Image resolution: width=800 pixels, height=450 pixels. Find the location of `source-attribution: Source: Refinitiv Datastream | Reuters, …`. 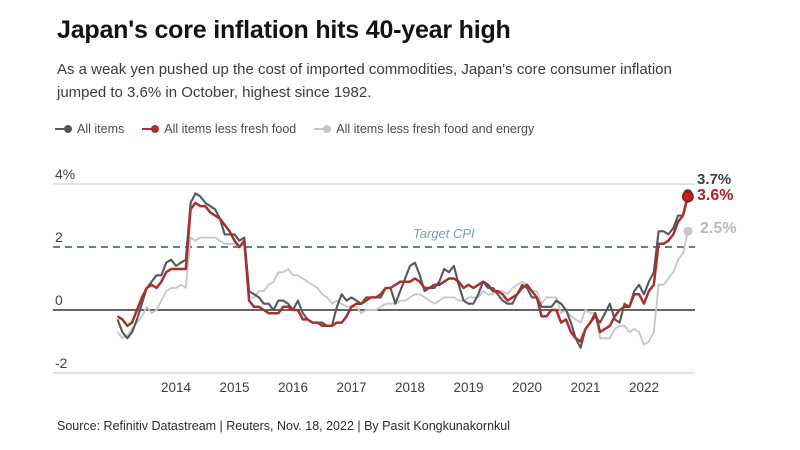

source-attribution: Source: Refinitiv Datastream | Reuters, … is located at coordinates (284, 426).